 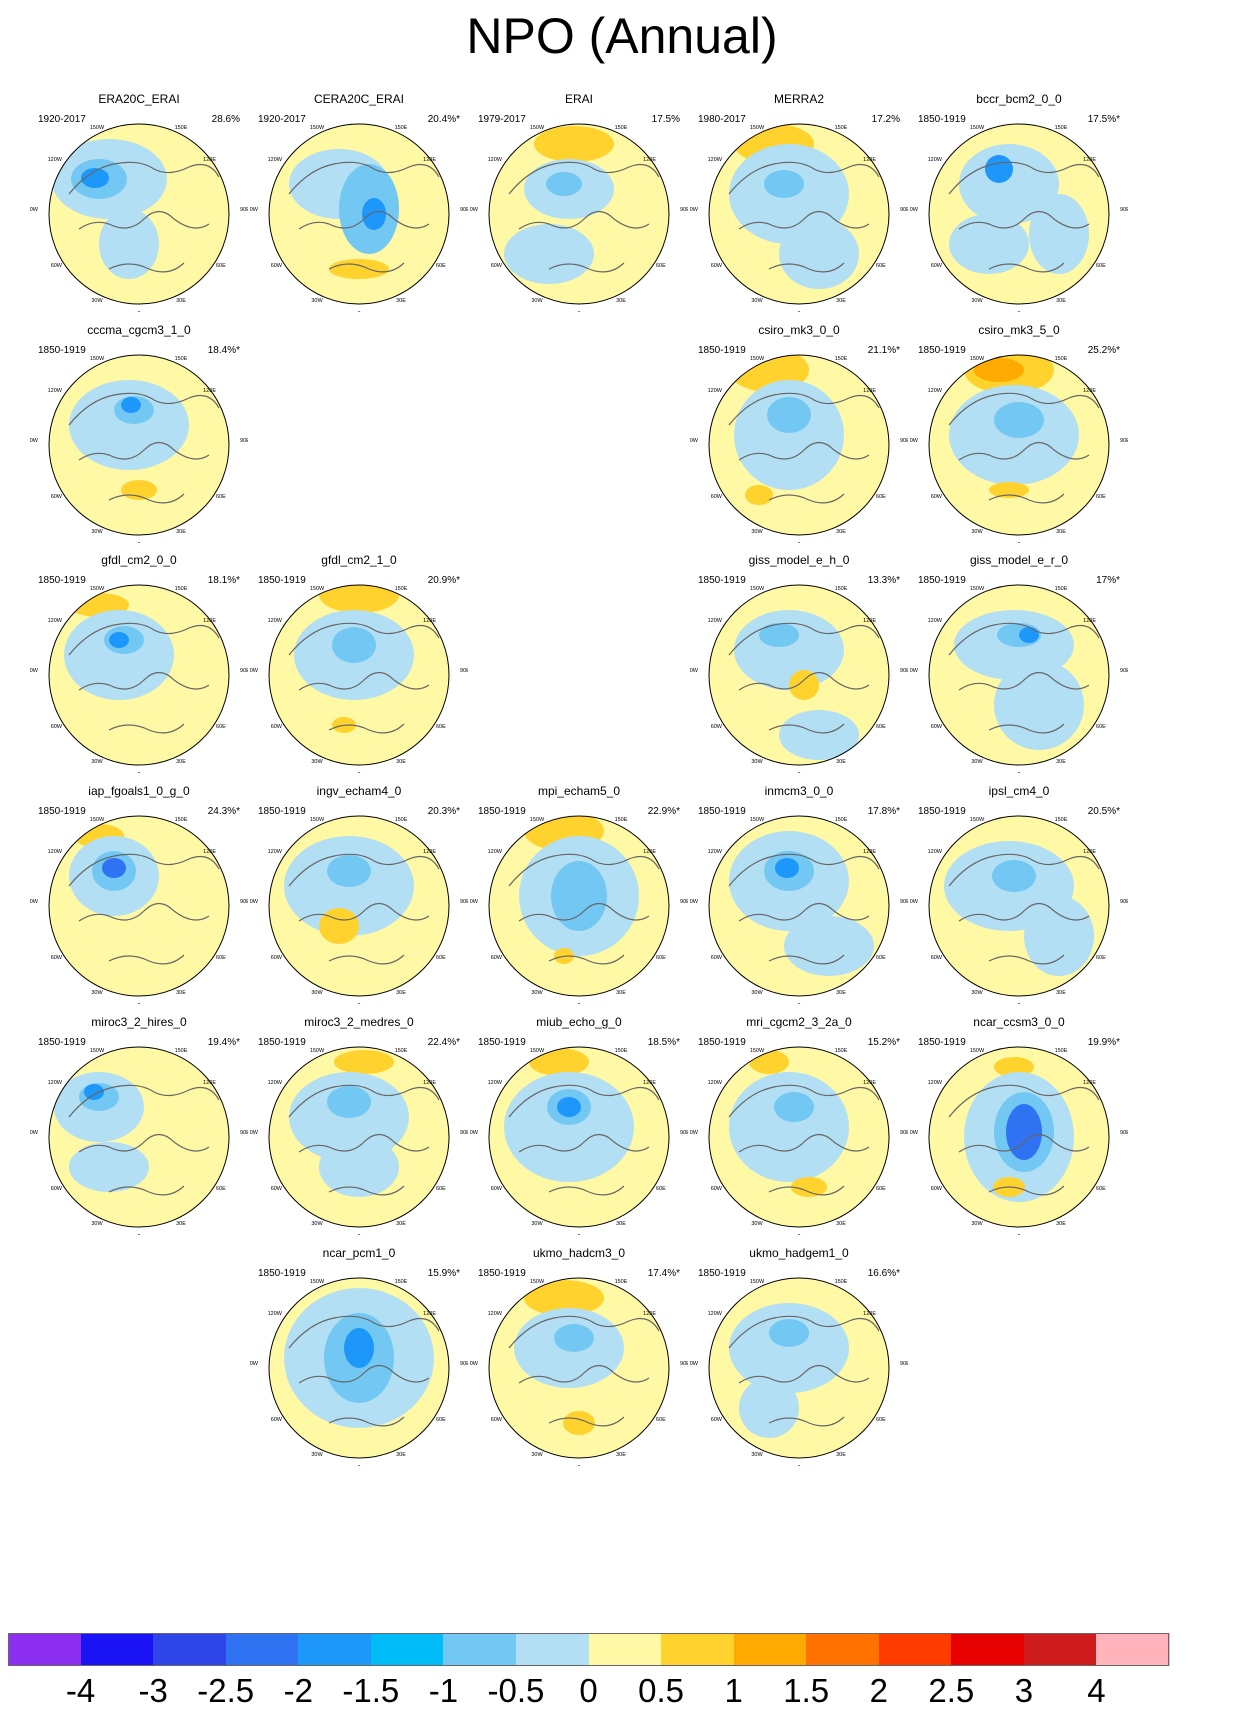 I want to click on colorbar-tick-label: 0, so click(x=588, y=1690).